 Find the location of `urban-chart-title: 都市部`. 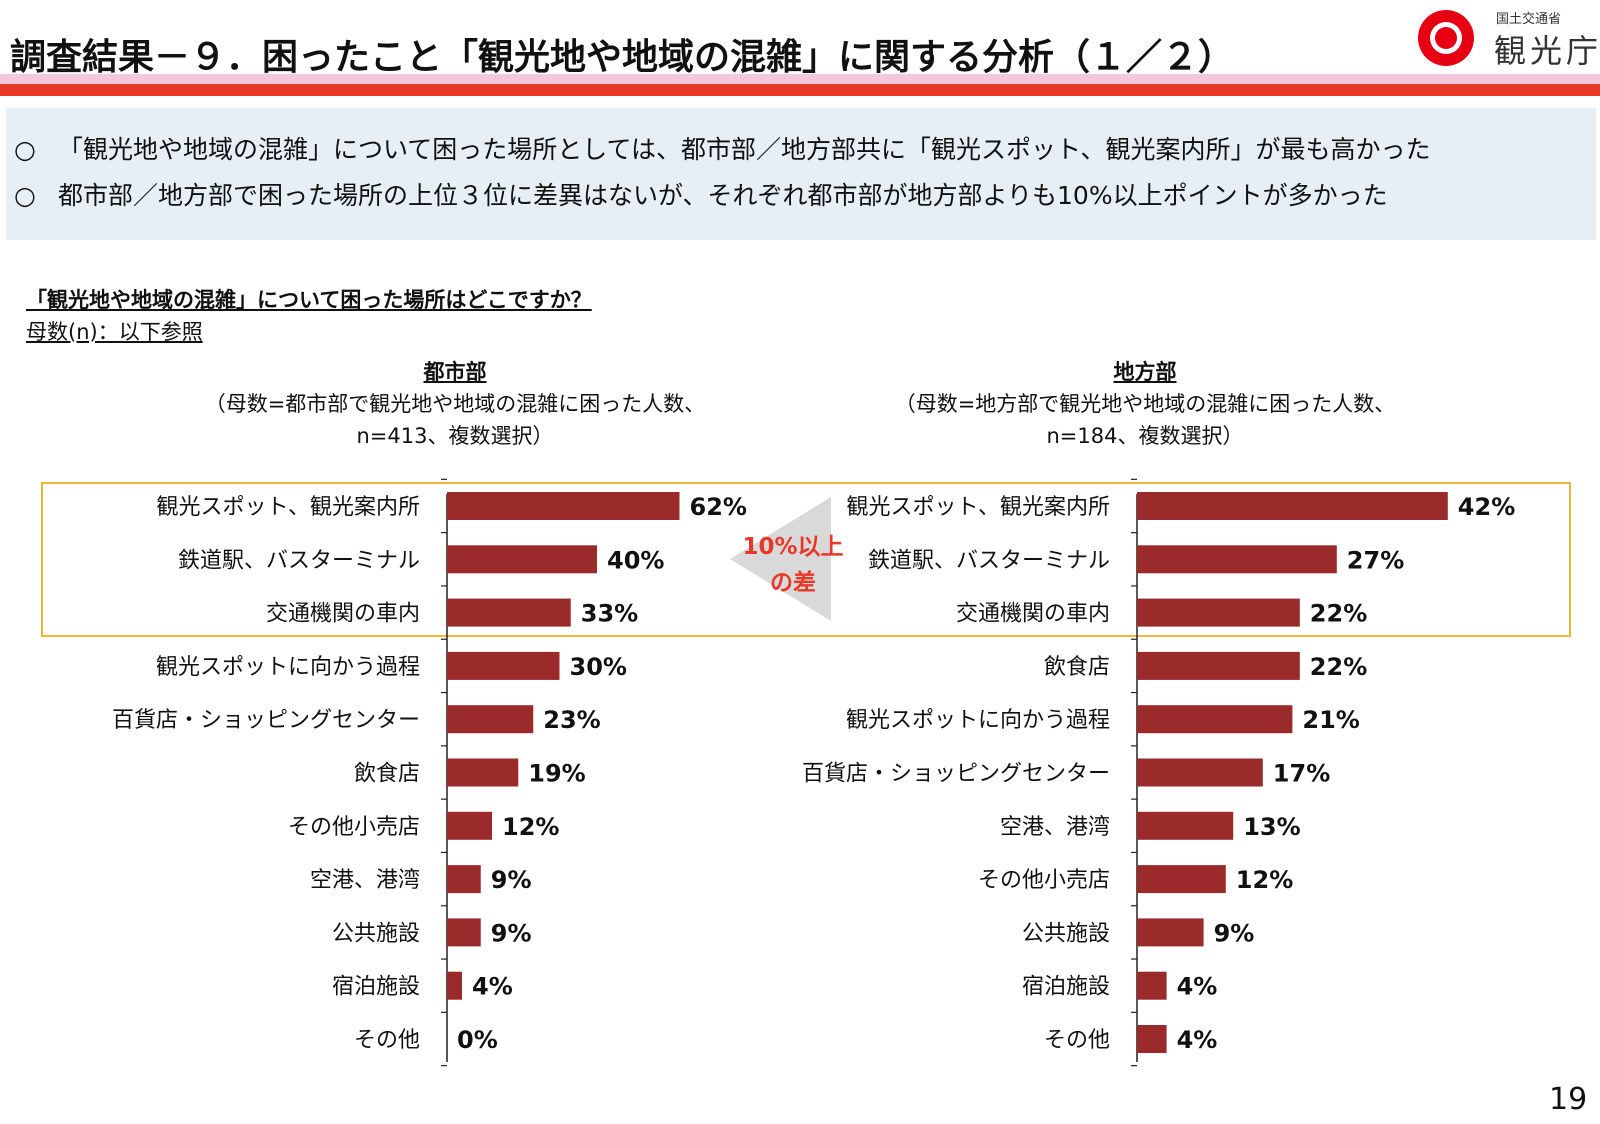

urban-chart-title: 都市部 is located at coordinates (455, 372).